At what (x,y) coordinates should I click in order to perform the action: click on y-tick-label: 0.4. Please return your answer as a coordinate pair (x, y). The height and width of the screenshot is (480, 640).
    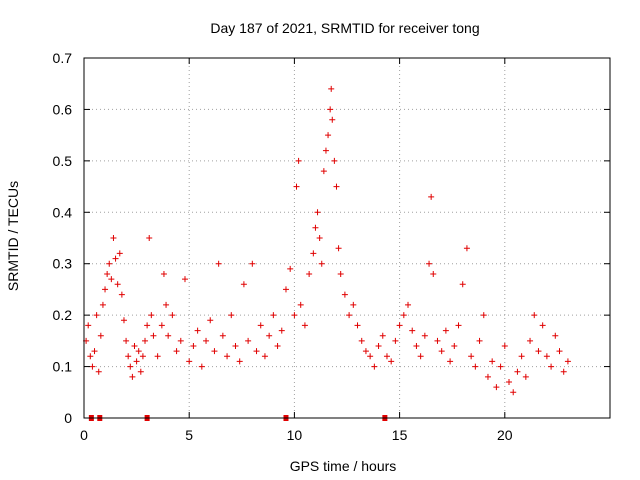
    Looking at the image, I should click on (63, 212).